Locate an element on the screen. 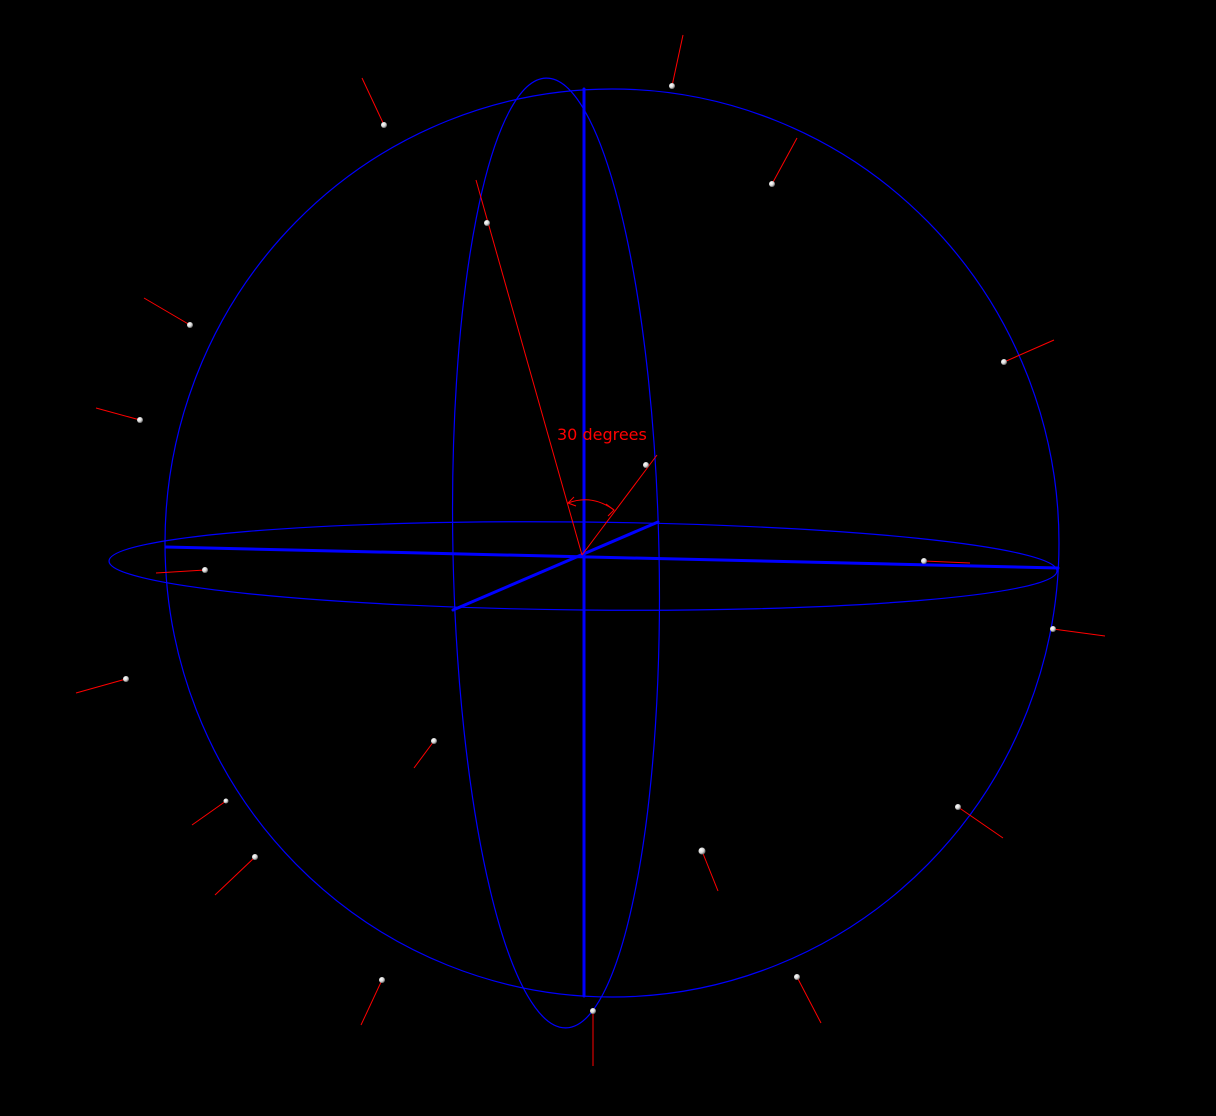 This screenshot has height=1116, width=1216. horizontal-axis is located at coordinates (612, 557).